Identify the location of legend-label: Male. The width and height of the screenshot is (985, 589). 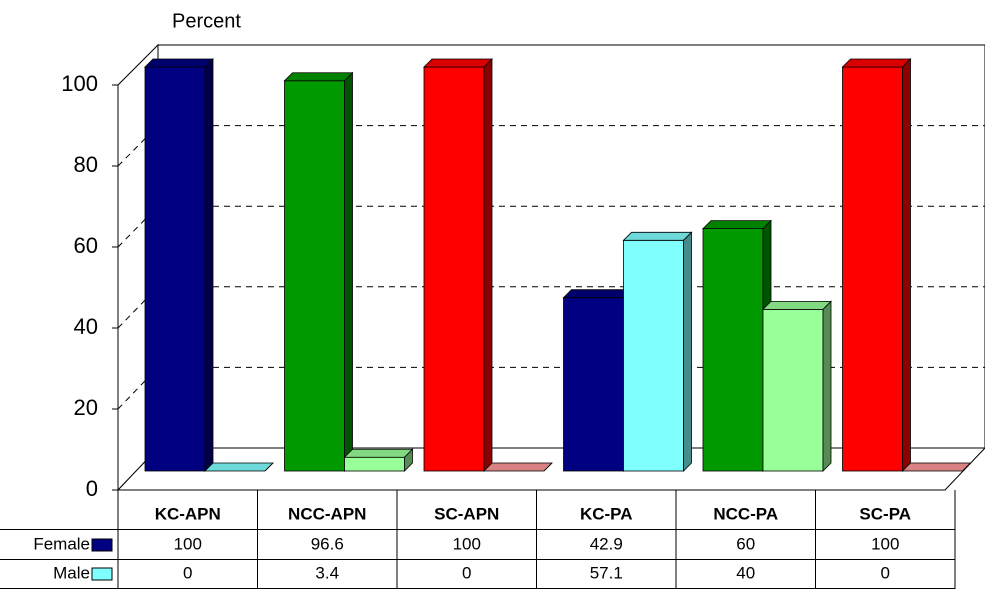
(71, 572).